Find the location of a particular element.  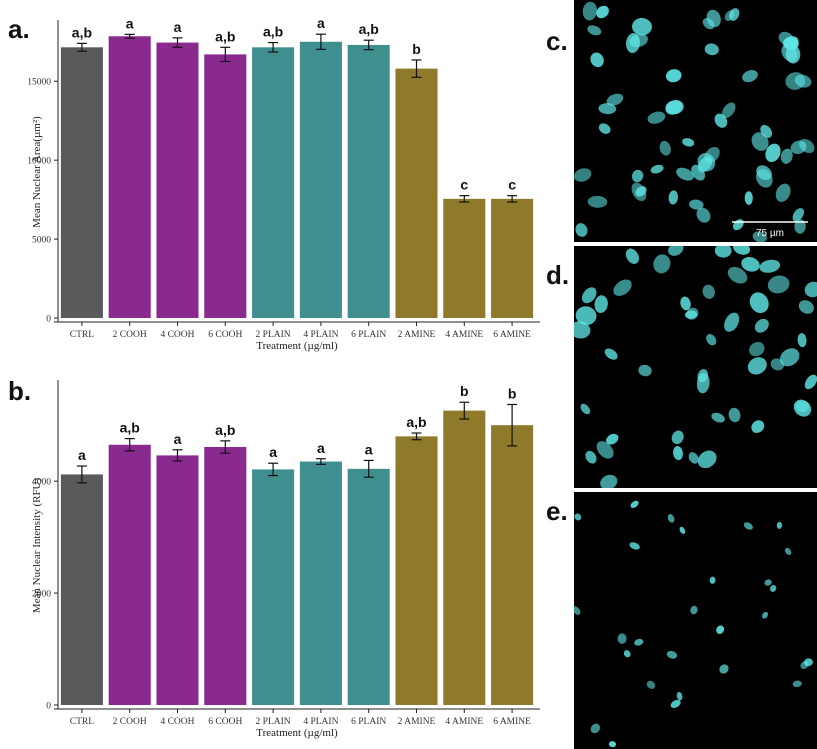

y-tick-label: 15000 is located at coordinates (39, 83).